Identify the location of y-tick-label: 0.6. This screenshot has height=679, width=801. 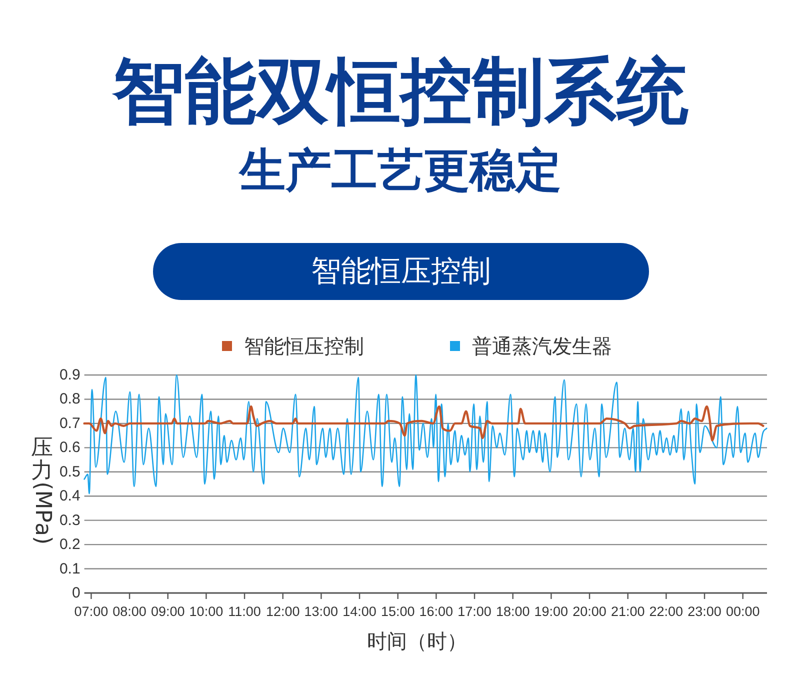
(69, 447).